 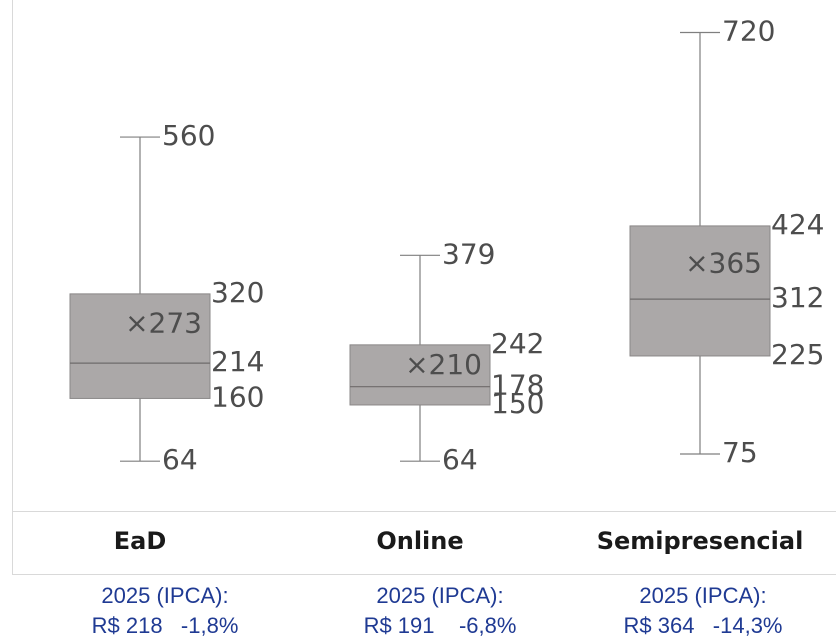 What do you see at coordinates (440, 625) in the screenshot?
I see `note-online-line2: R$ 191 -6,8%` at bounding box center [440, 625].